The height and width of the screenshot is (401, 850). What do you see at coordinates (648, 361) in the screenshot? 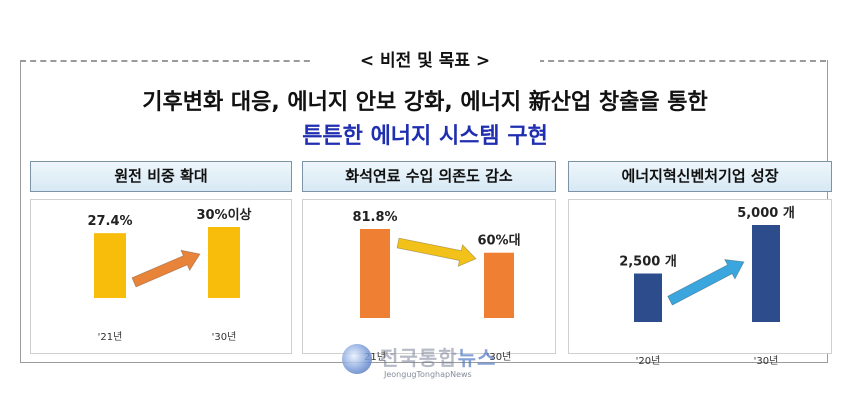
I see `tick-label-2-0: '20년` at bounding box center [648, 361].